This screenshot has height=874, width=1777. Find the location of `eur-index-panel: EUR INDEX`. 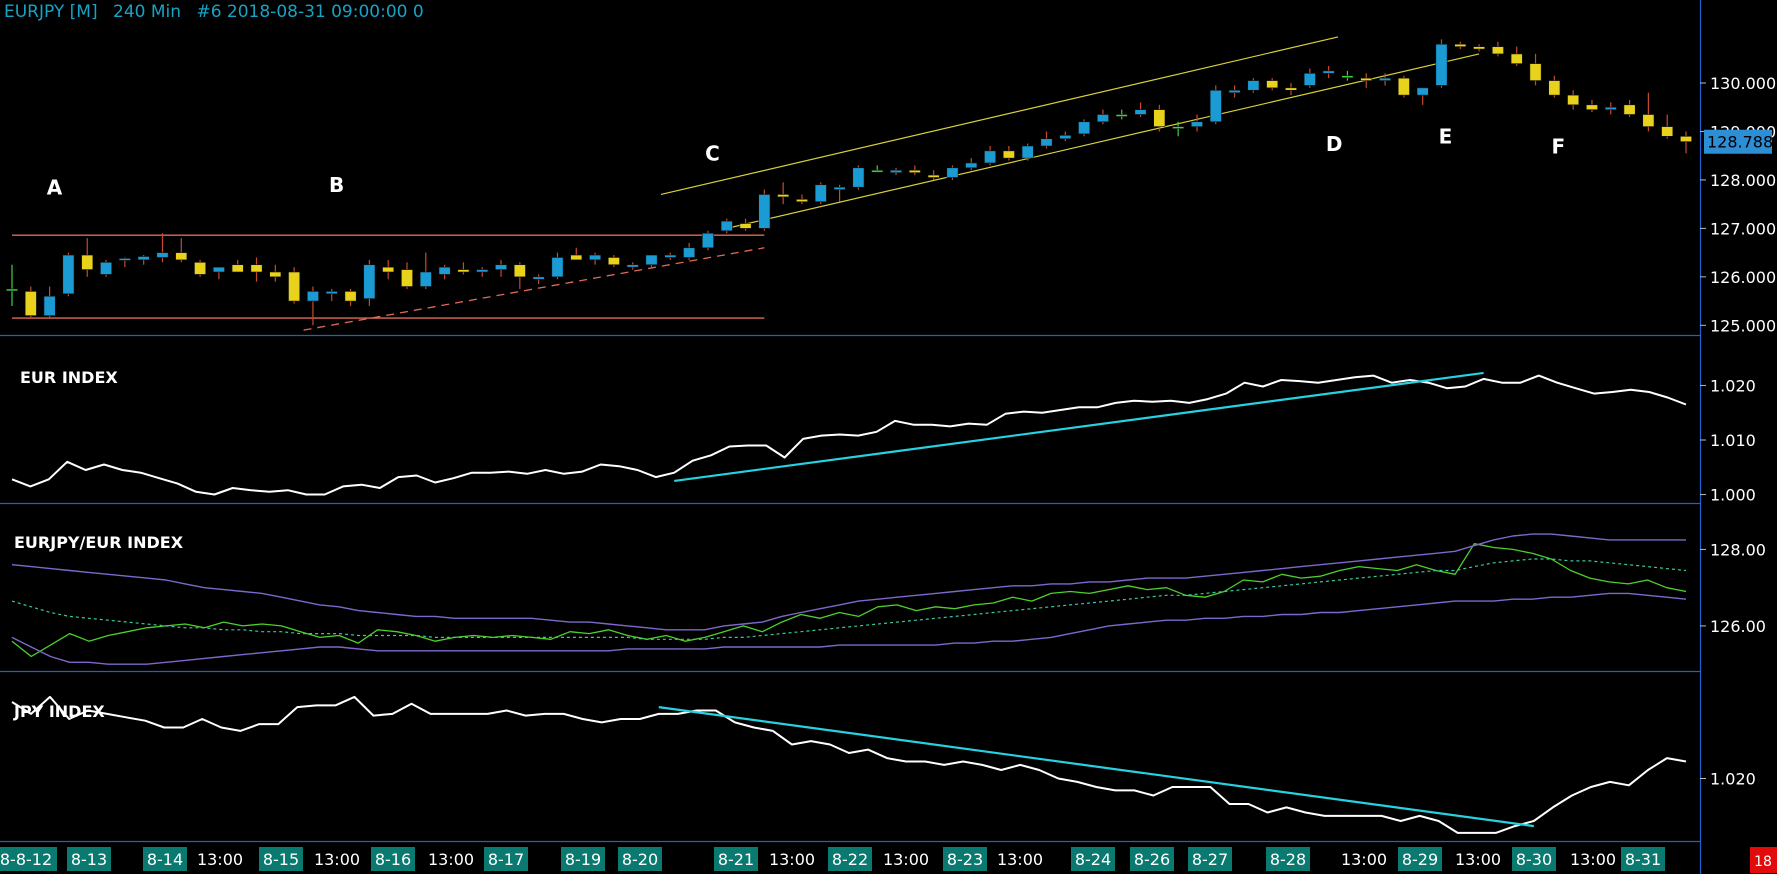

eur-index-panel: EUR INDEX is located at coordinates (849, 432).